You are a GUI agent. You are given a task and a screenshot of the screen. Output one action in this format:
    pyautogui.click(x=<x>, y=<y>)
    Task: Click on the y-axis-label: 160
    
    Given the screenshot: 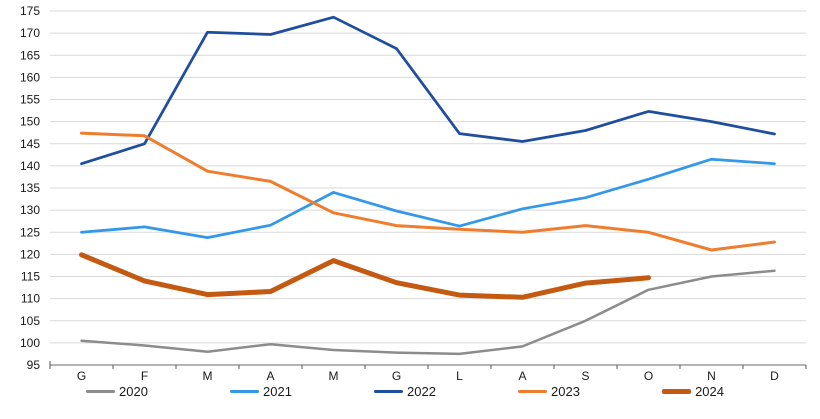 What is the action you would take?
    pyautogui.click(x=30, y=77)
    